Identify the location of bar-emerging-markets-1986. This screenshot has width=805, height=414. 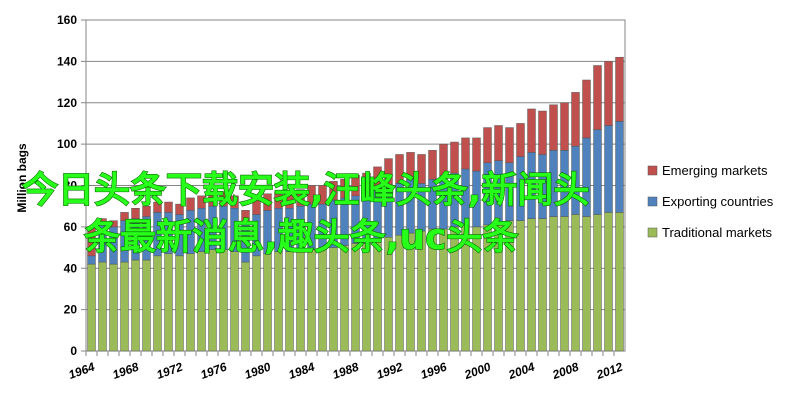
(333, 191).